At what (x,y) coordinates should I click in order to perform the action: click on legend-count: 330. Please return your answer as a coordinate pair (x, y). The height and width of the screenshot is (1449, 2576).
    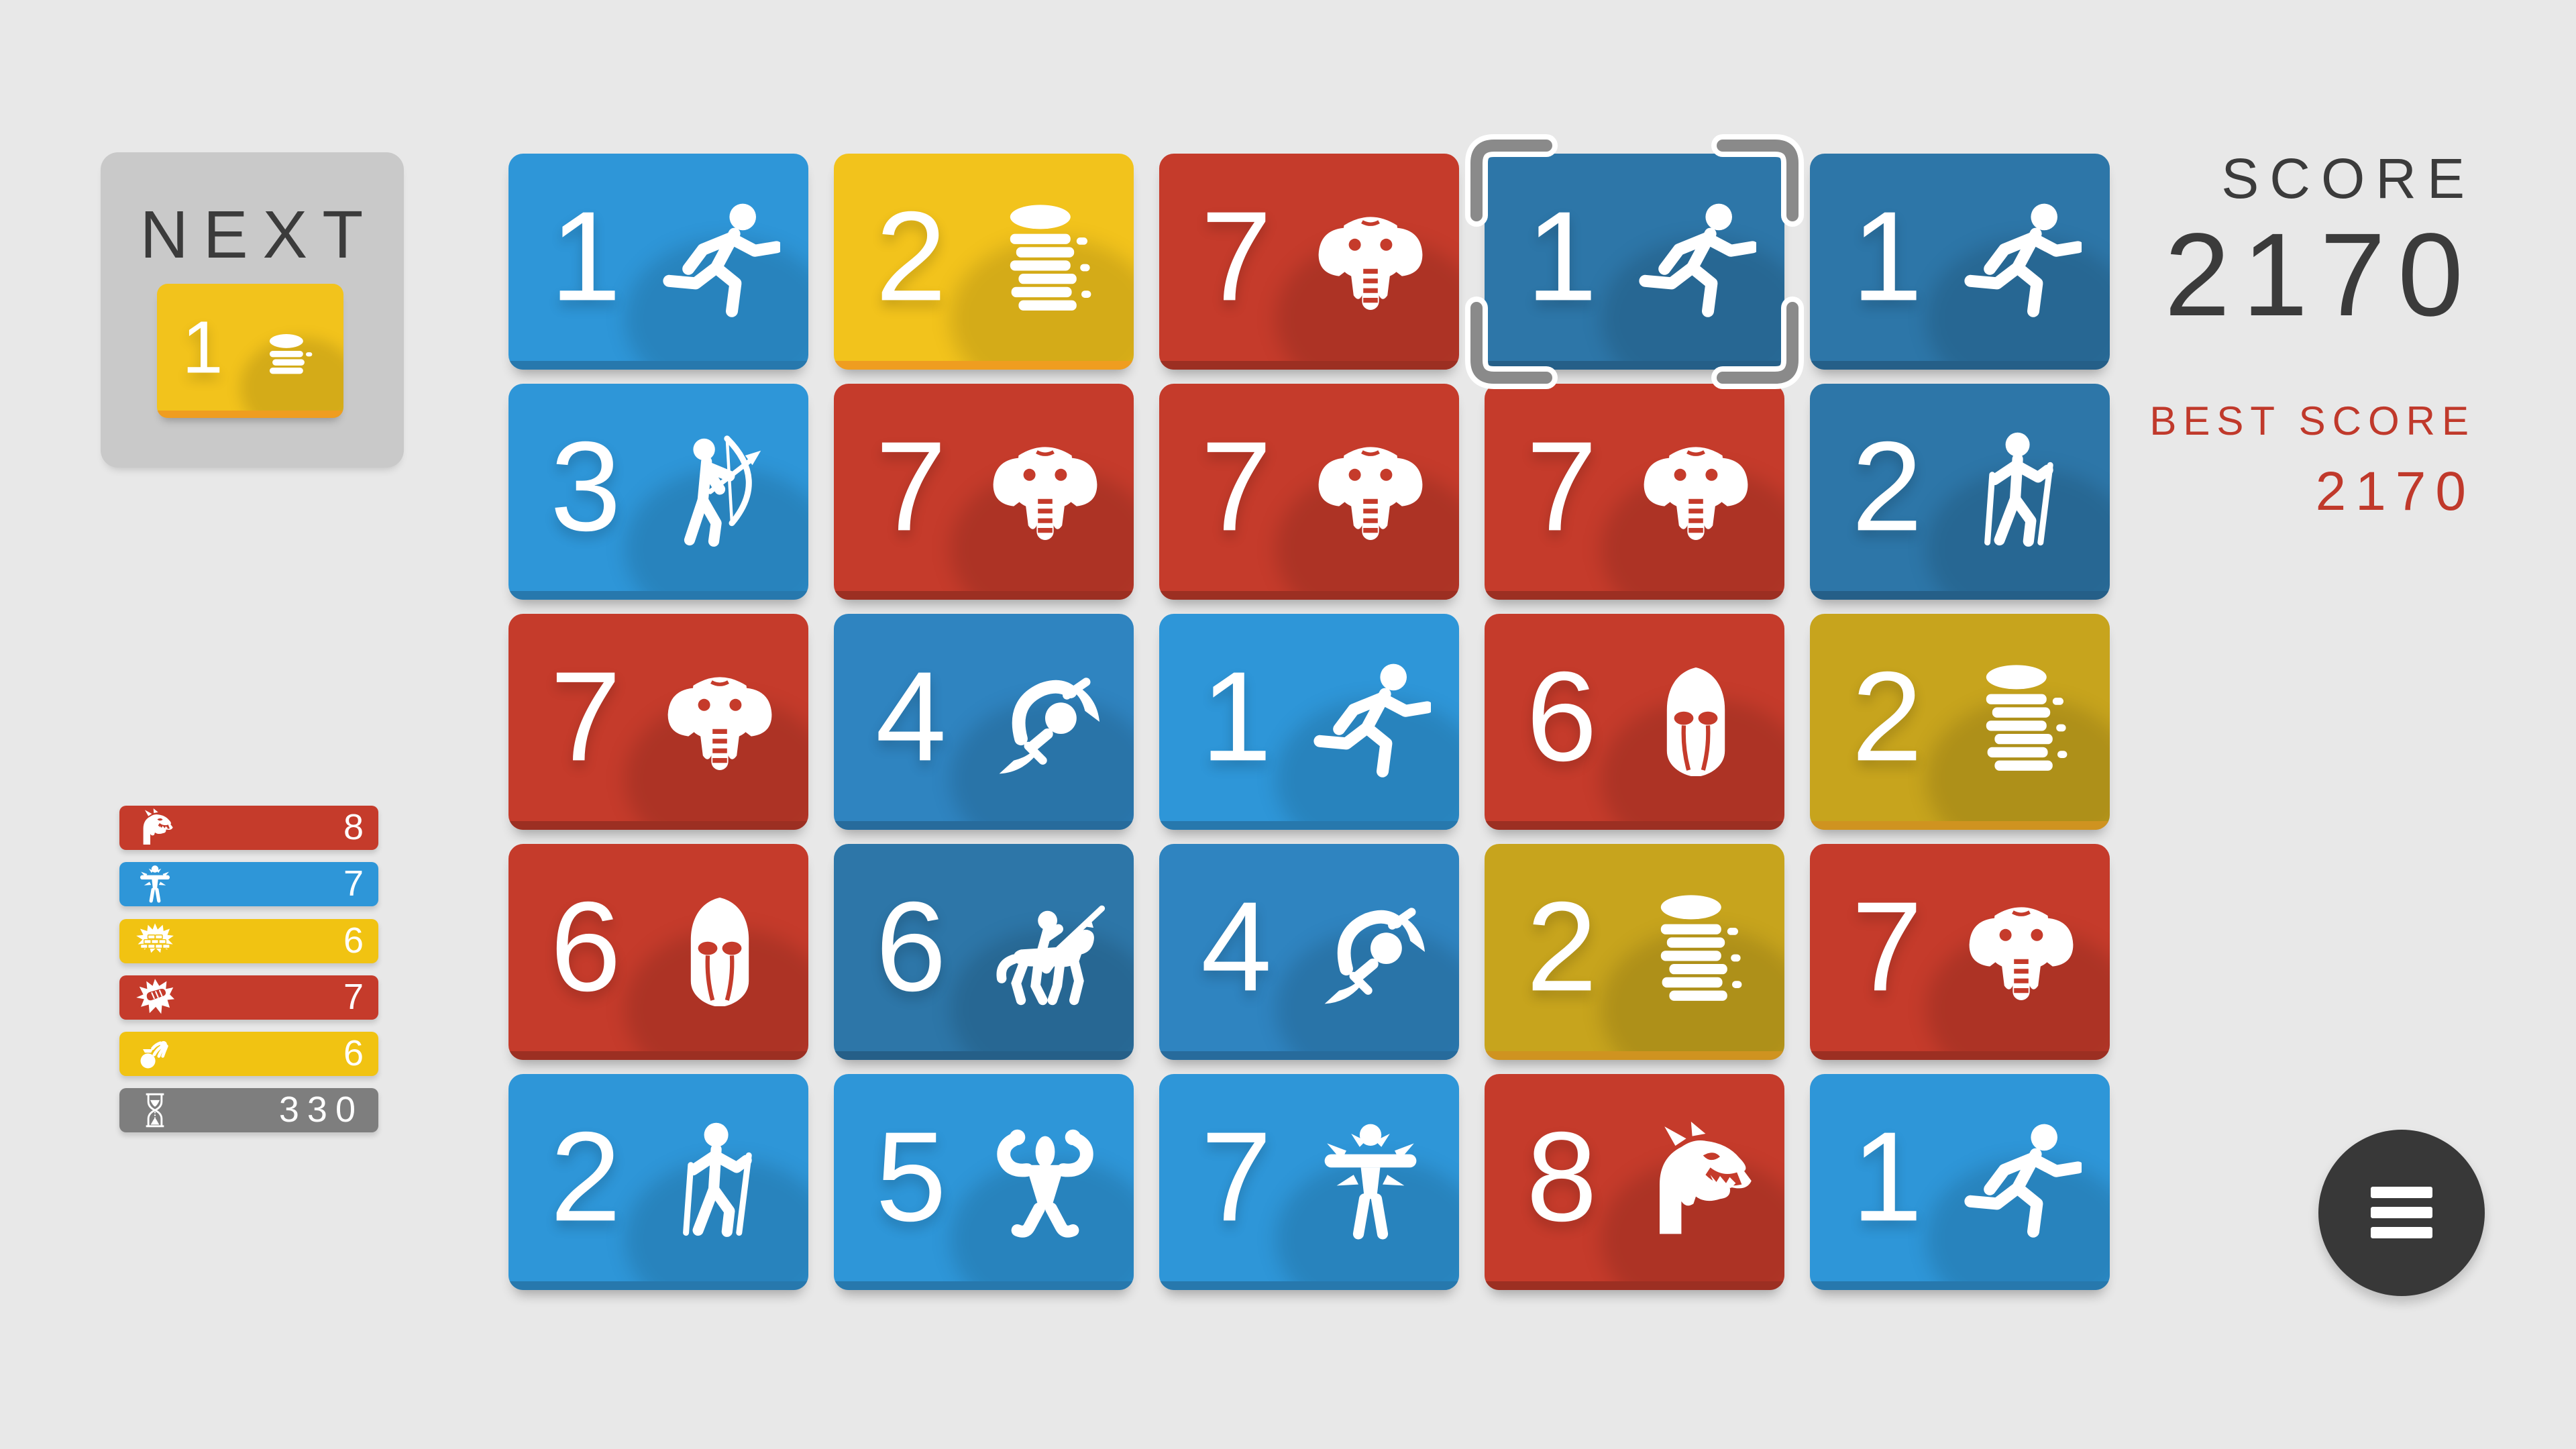
    Looking at the image, I should click on (321, 1109).